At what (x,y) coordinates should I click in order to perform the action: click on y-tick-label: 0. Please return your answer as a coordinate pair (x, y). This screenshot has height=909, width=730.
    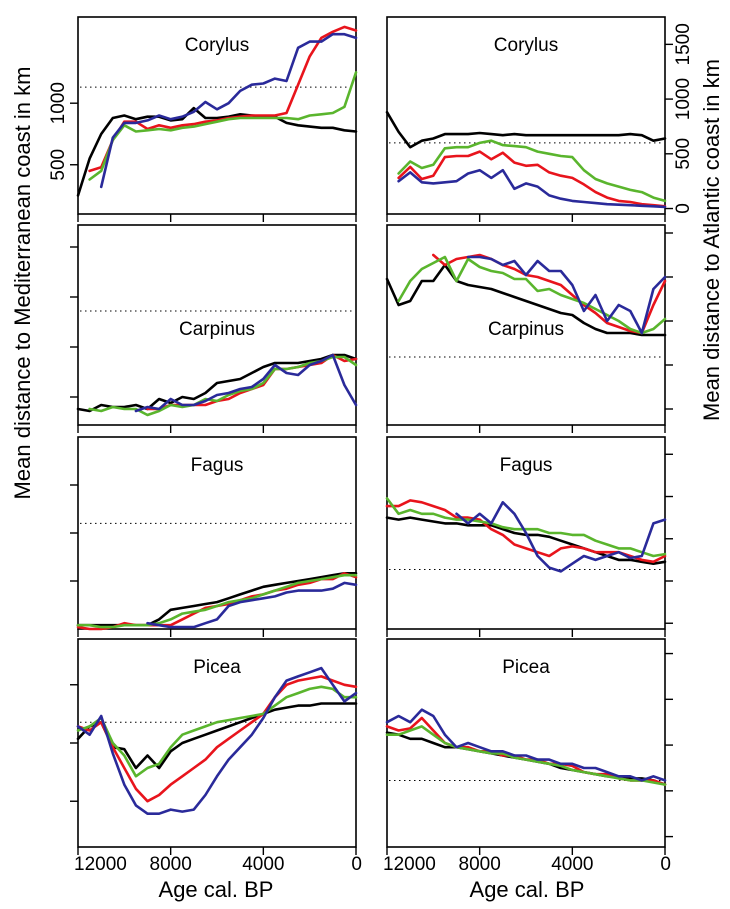
    Looking at the image, I should click on (683, 208).